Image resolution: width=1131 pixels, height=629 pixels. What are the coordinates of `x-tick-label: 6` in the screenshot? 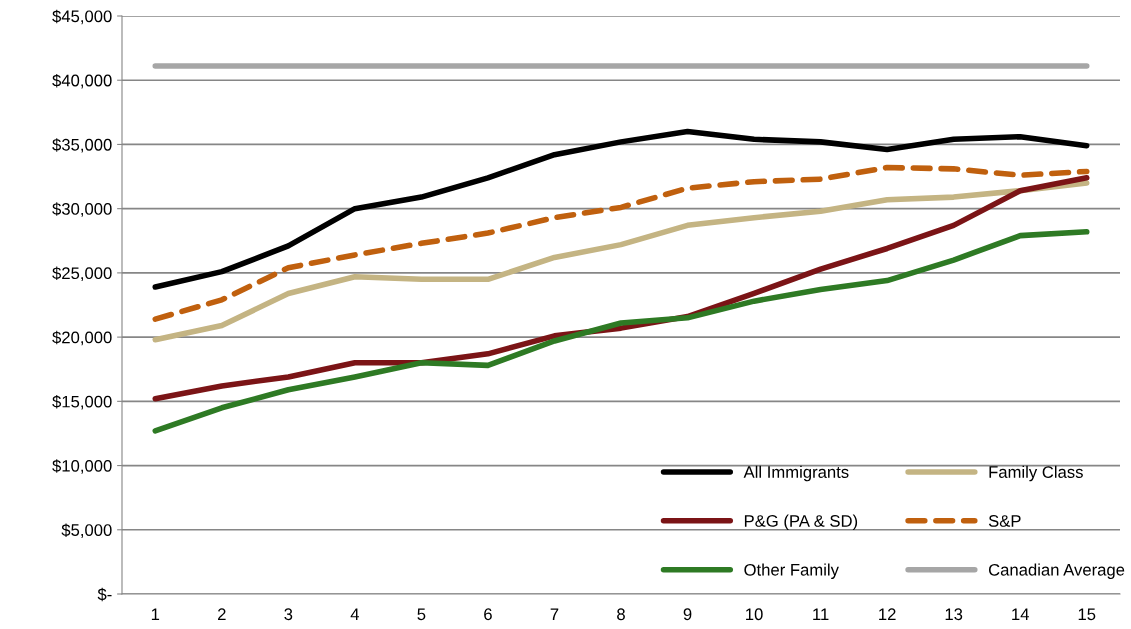 It's located at (488, 614).